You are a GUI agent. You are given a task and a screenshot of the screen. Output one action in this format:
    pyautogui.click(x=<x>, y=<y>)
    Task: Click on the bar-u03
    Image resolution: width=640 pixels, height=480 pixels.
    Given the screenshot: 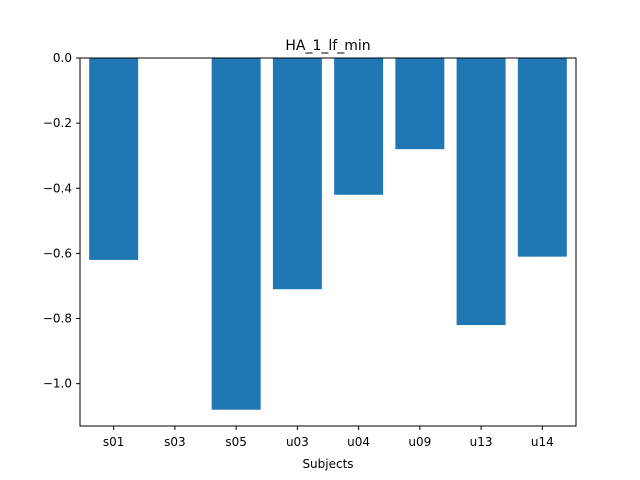 What is the action you would take?
    pyautogui.click(x=297, y=174)
    